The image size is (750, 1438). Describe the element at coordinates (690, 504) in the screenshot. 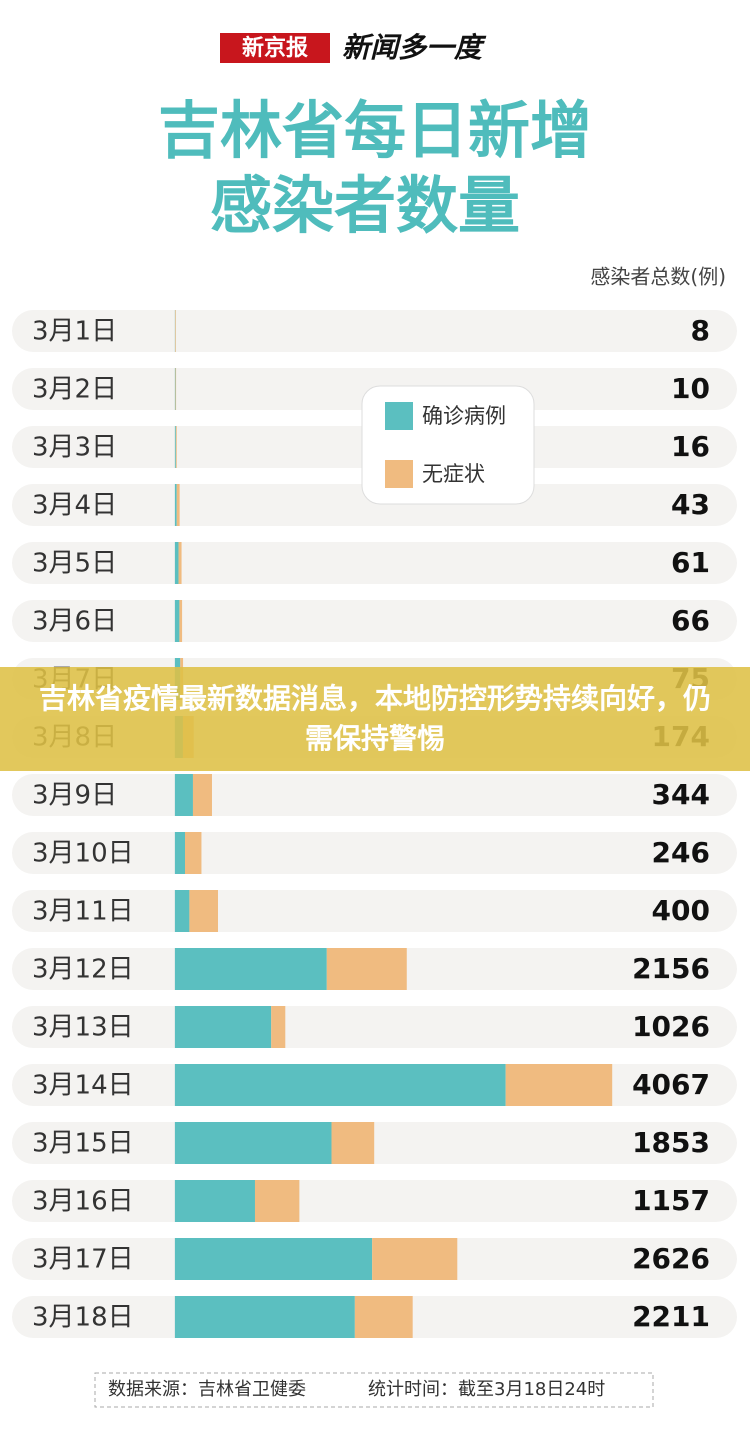

I see `total-label: 43` at that location.